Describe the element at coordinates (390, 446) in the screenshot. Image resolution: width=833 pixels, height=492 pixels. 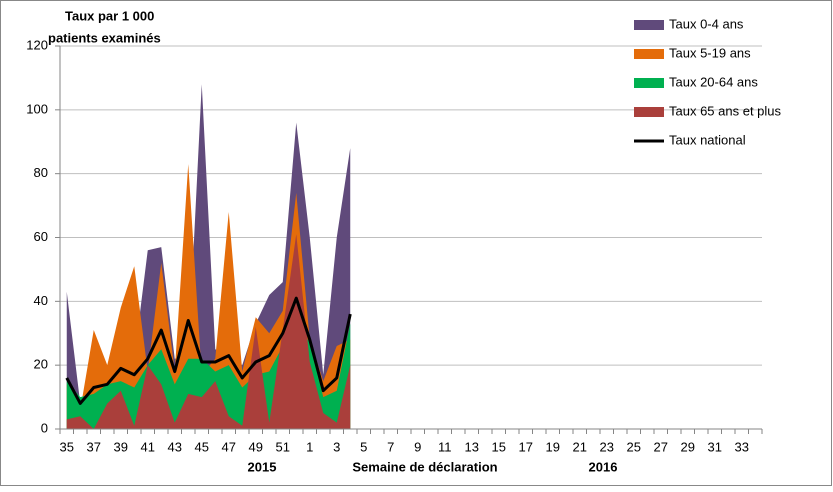
I see `x-tick-label: 7` at that location.